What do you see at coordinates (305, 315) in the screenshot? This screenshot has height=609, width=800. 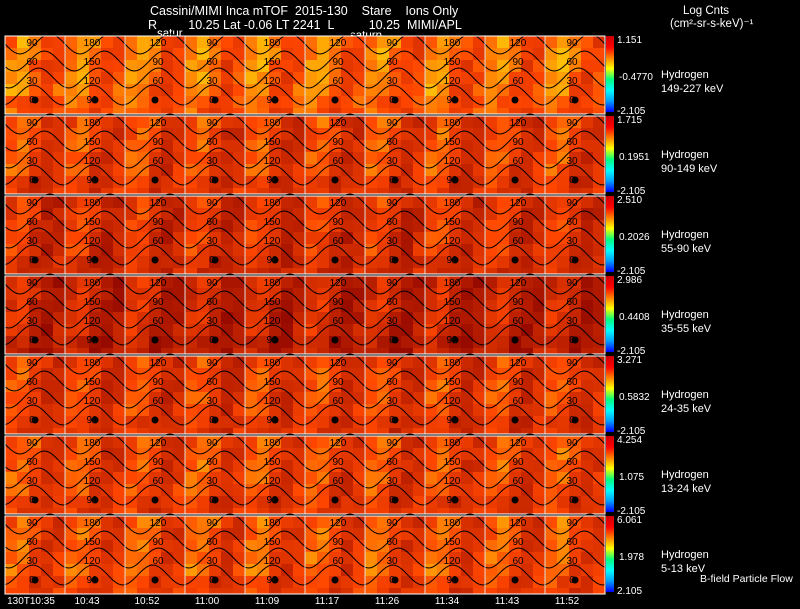 I see `panel-border` at bounding box center [305, 315].